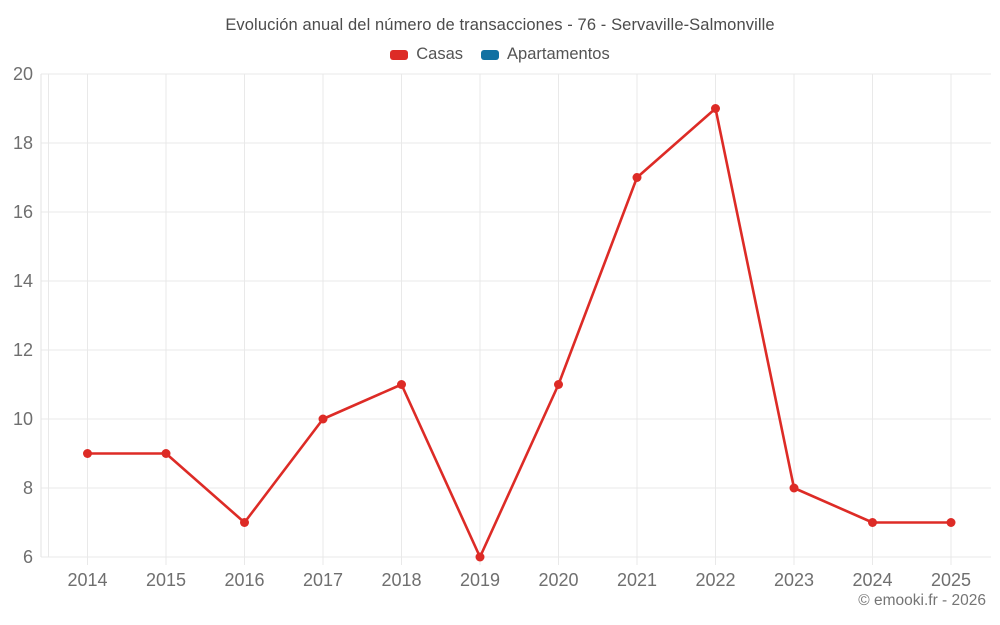  I want to click on x-tick-label: 2016, so click(244, 580).